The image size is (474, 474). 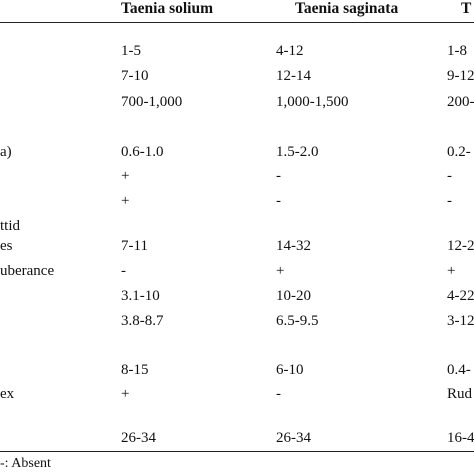 What do you see at coordinates (459, 370) in the screenshot?
I see `cell-third: 0.4-` at bounding box center [459, 370].